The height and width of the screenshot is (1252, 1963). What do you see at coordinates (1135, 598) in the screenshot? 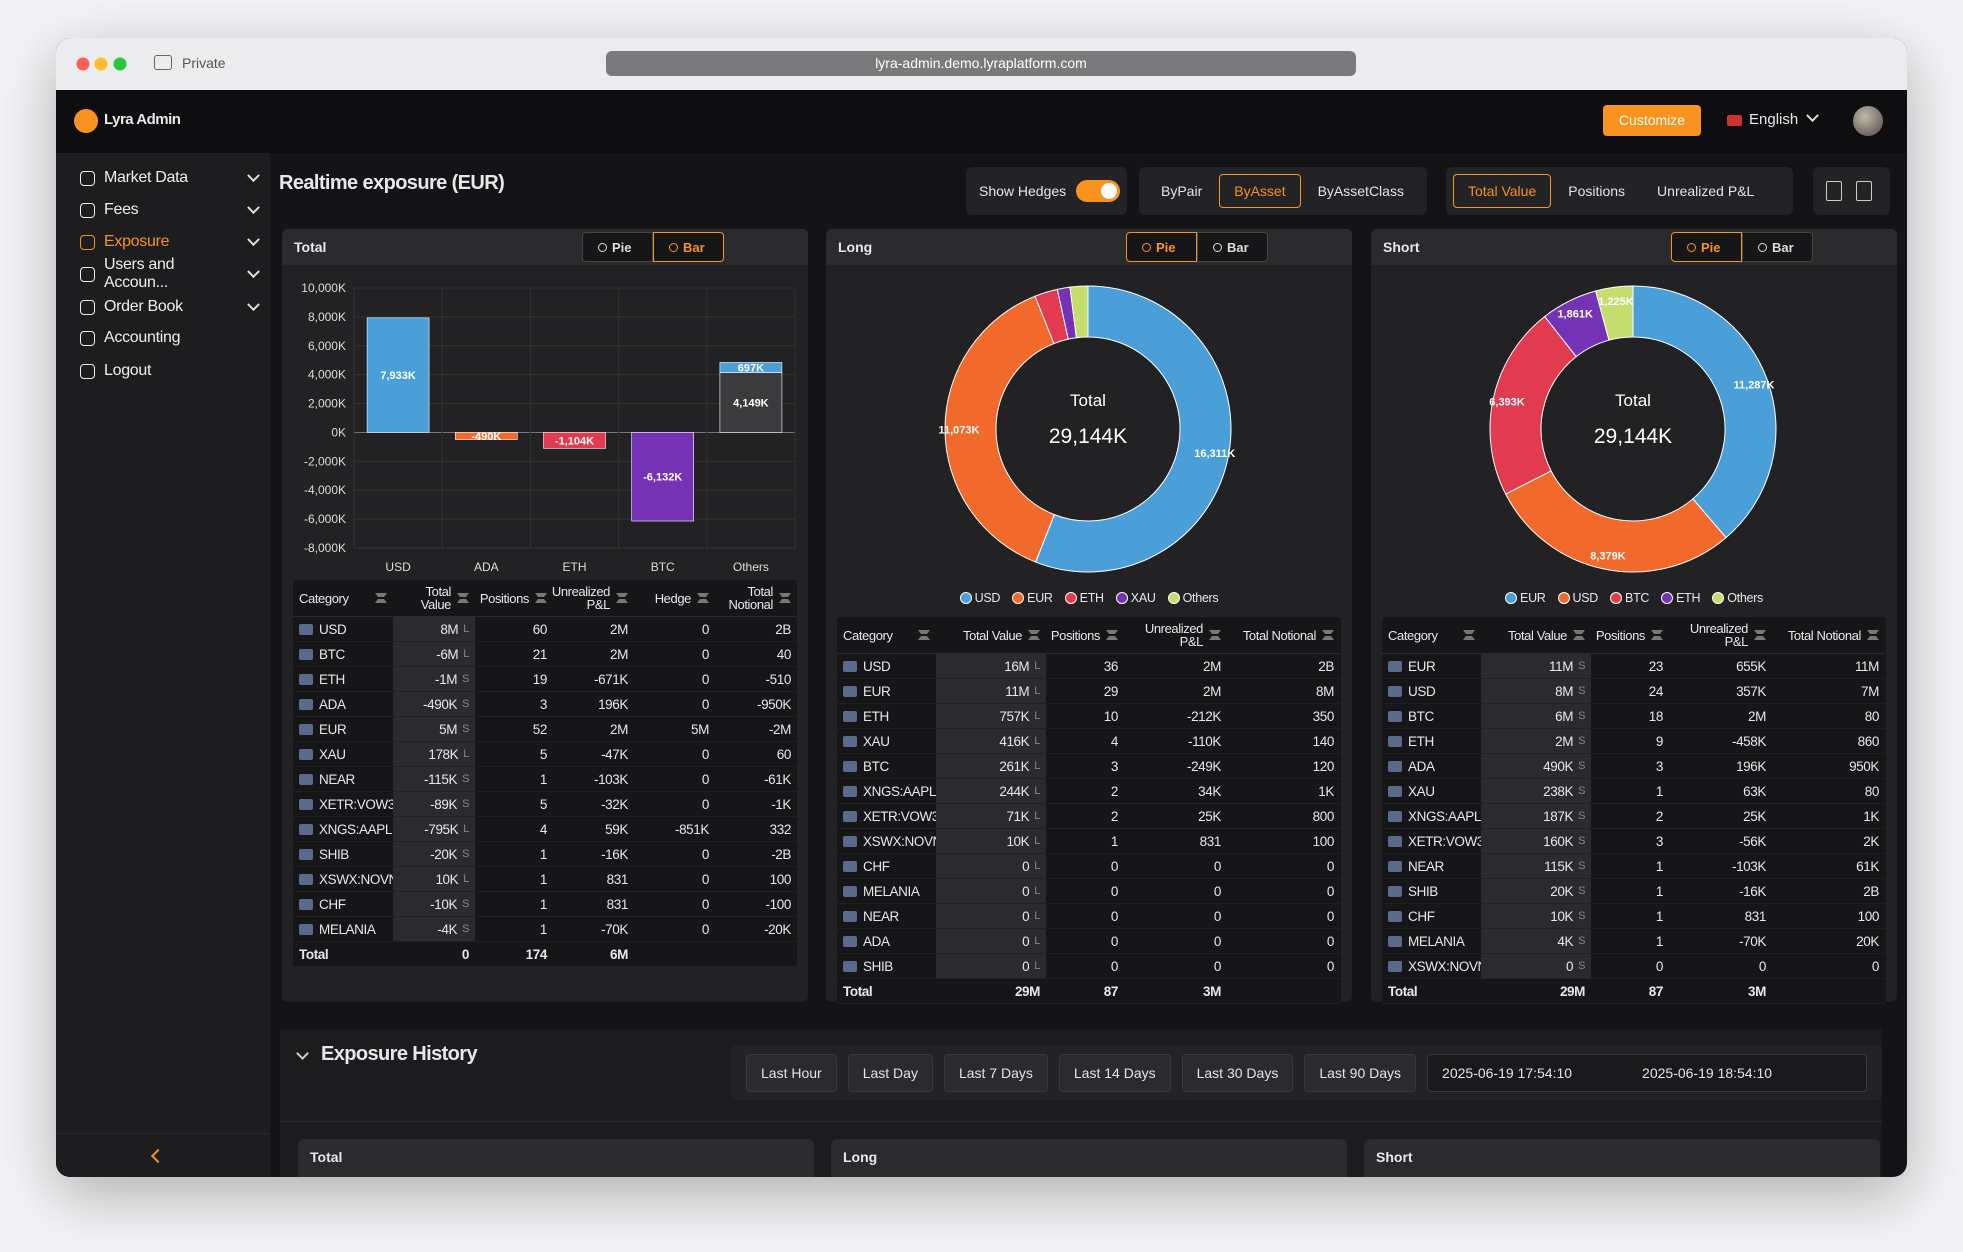
I see `legend-item: XAU` at bounding box center [1135, 598].